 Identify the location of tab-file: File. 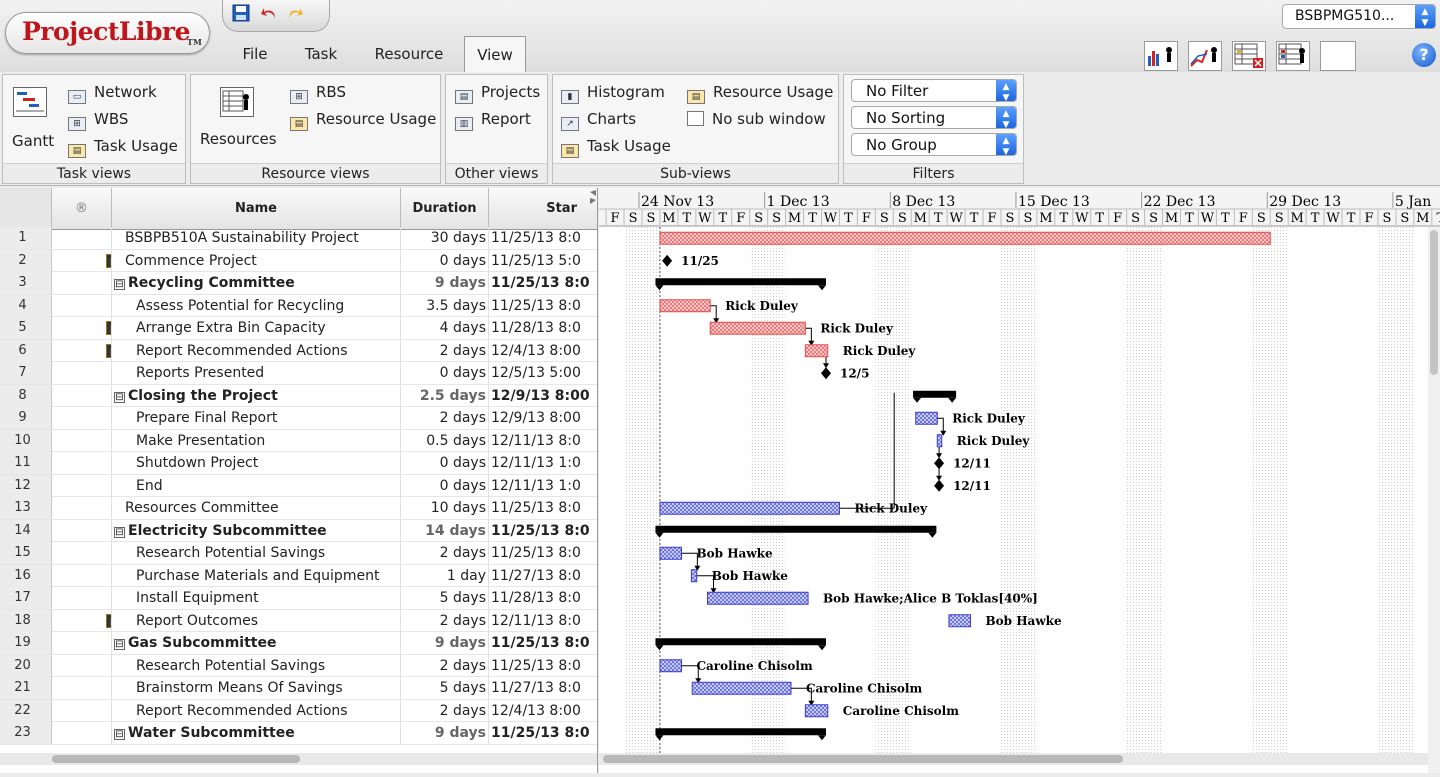
(255, 54).